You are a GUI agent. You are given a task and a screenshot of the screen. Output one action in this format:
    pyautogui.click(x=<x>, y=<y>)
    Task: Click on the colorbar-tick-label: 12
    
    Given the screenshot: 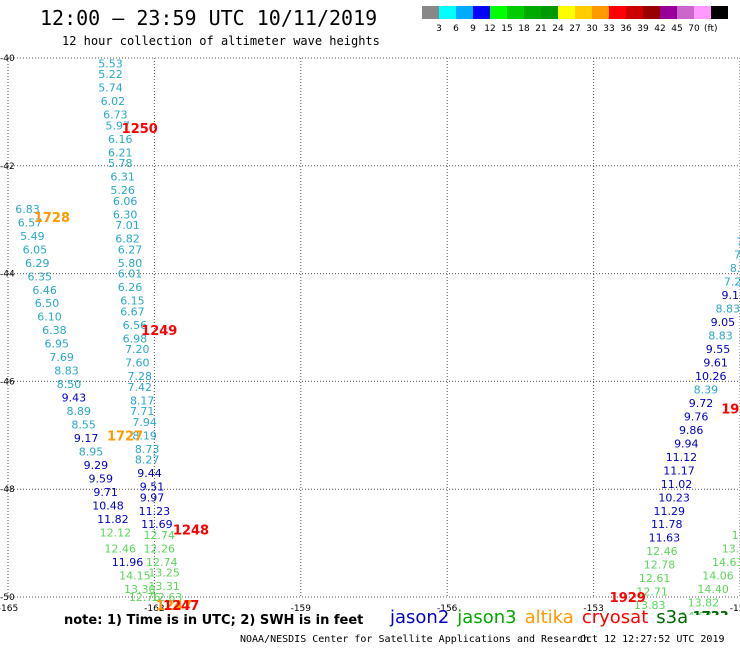 What is the action you would take?
    pyautogui.click(x=489, y=29)
    